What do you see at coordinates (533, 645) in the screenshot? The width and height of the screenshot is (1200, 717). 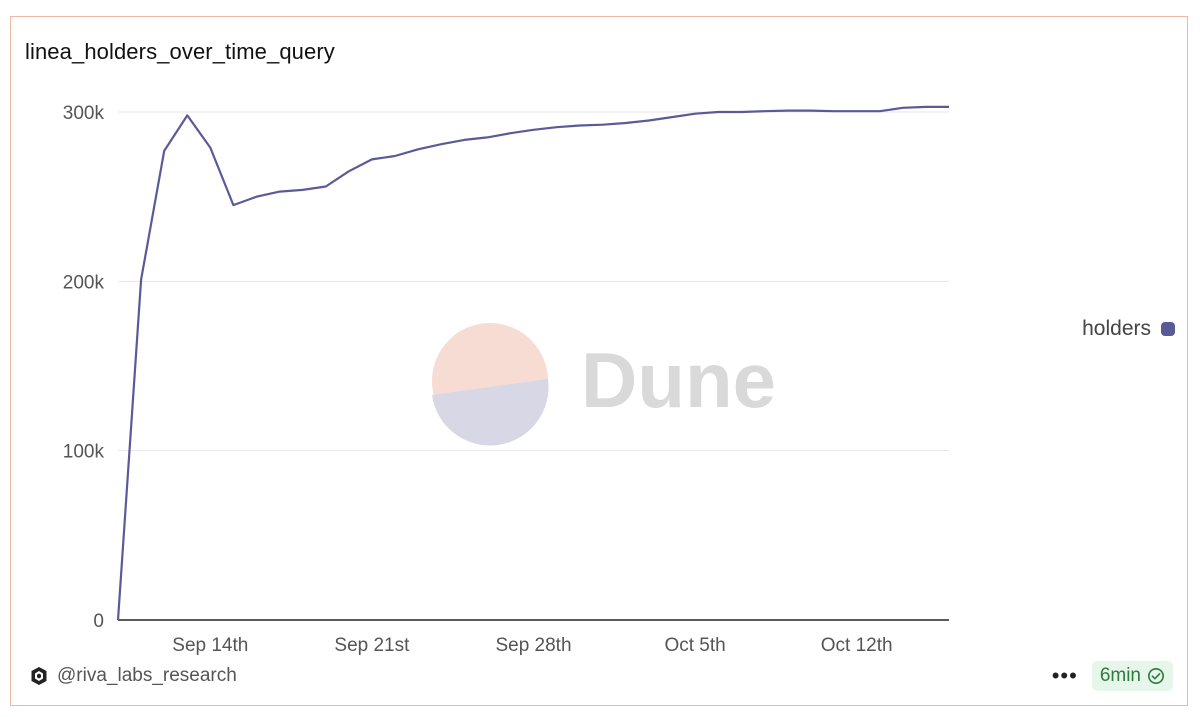 I see `x-tick-label: Sep 28th` at bounding box center [533, 645].